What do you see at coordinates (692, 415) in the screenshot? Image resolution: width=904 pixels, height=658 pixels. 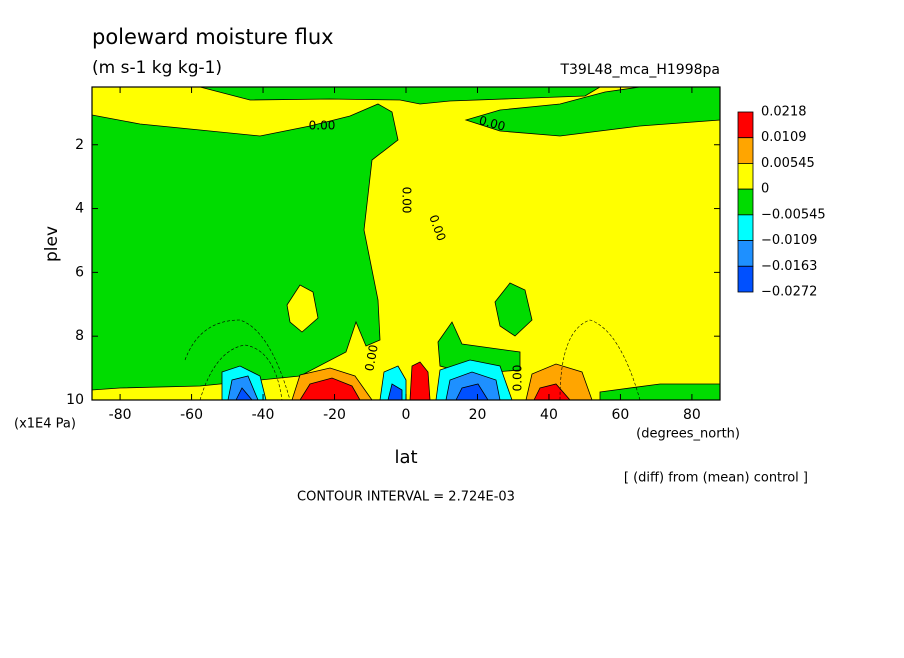 I see `x-tick-label: 80` at bounding box center [692, 415].